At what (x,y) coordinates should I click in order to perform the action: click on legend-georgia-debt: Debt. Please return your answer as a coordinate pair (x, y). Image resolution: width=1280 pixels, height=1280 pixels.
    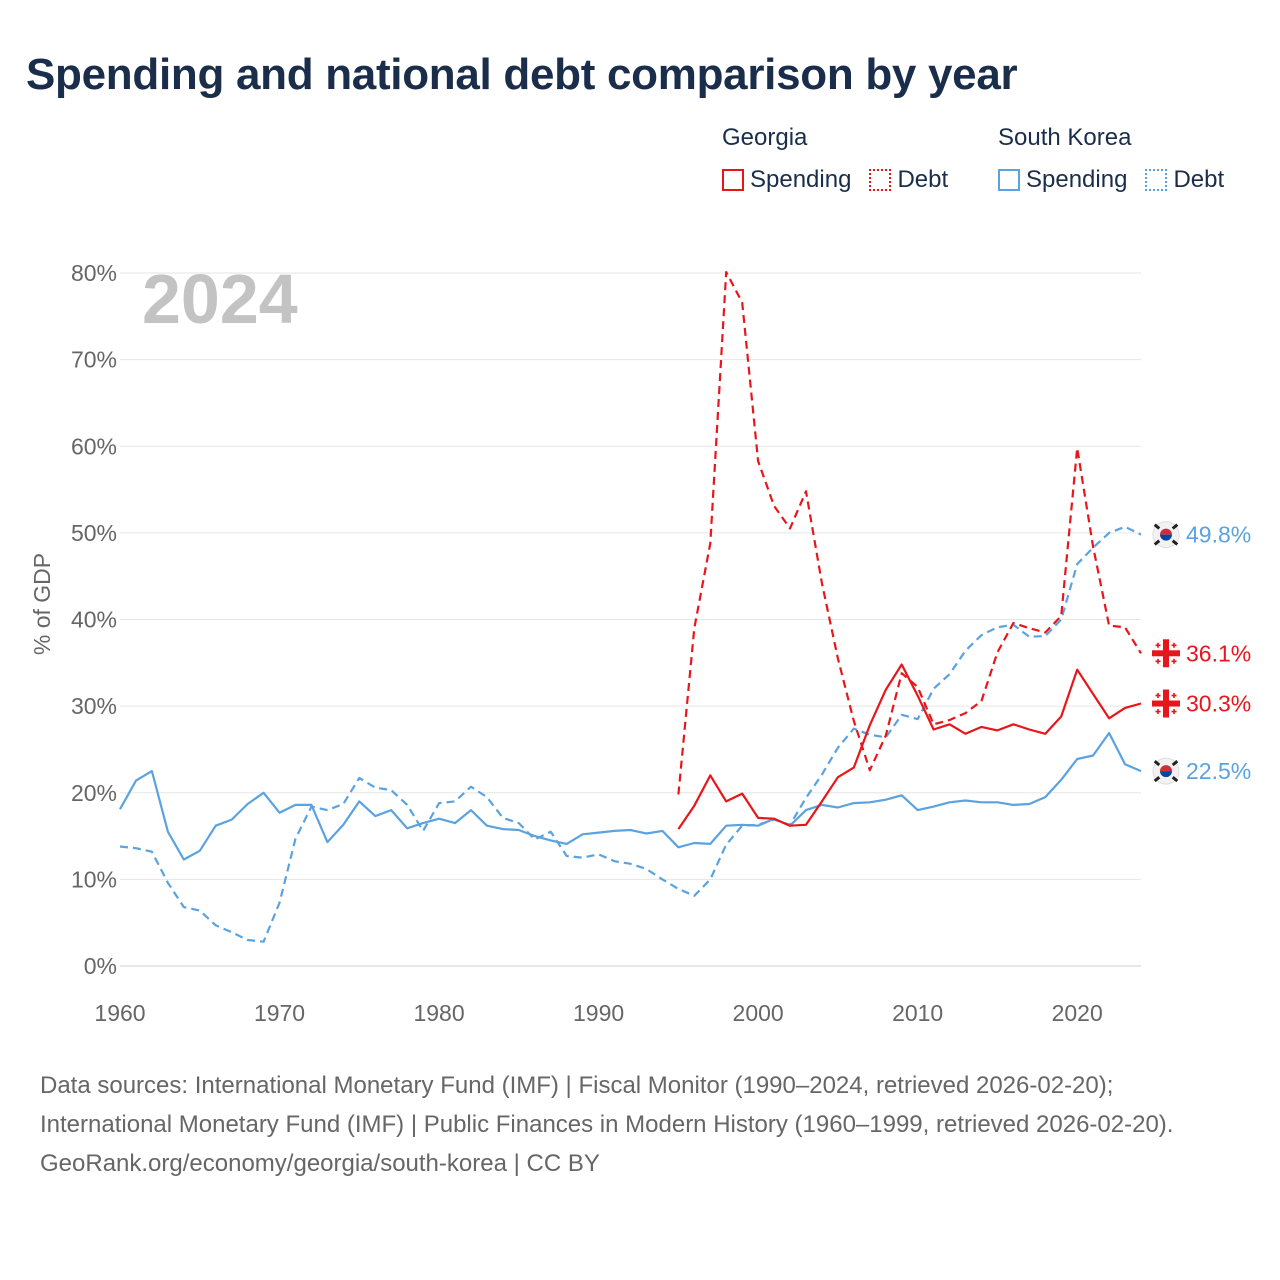
    Looking at the image, I should click on (908, 180).